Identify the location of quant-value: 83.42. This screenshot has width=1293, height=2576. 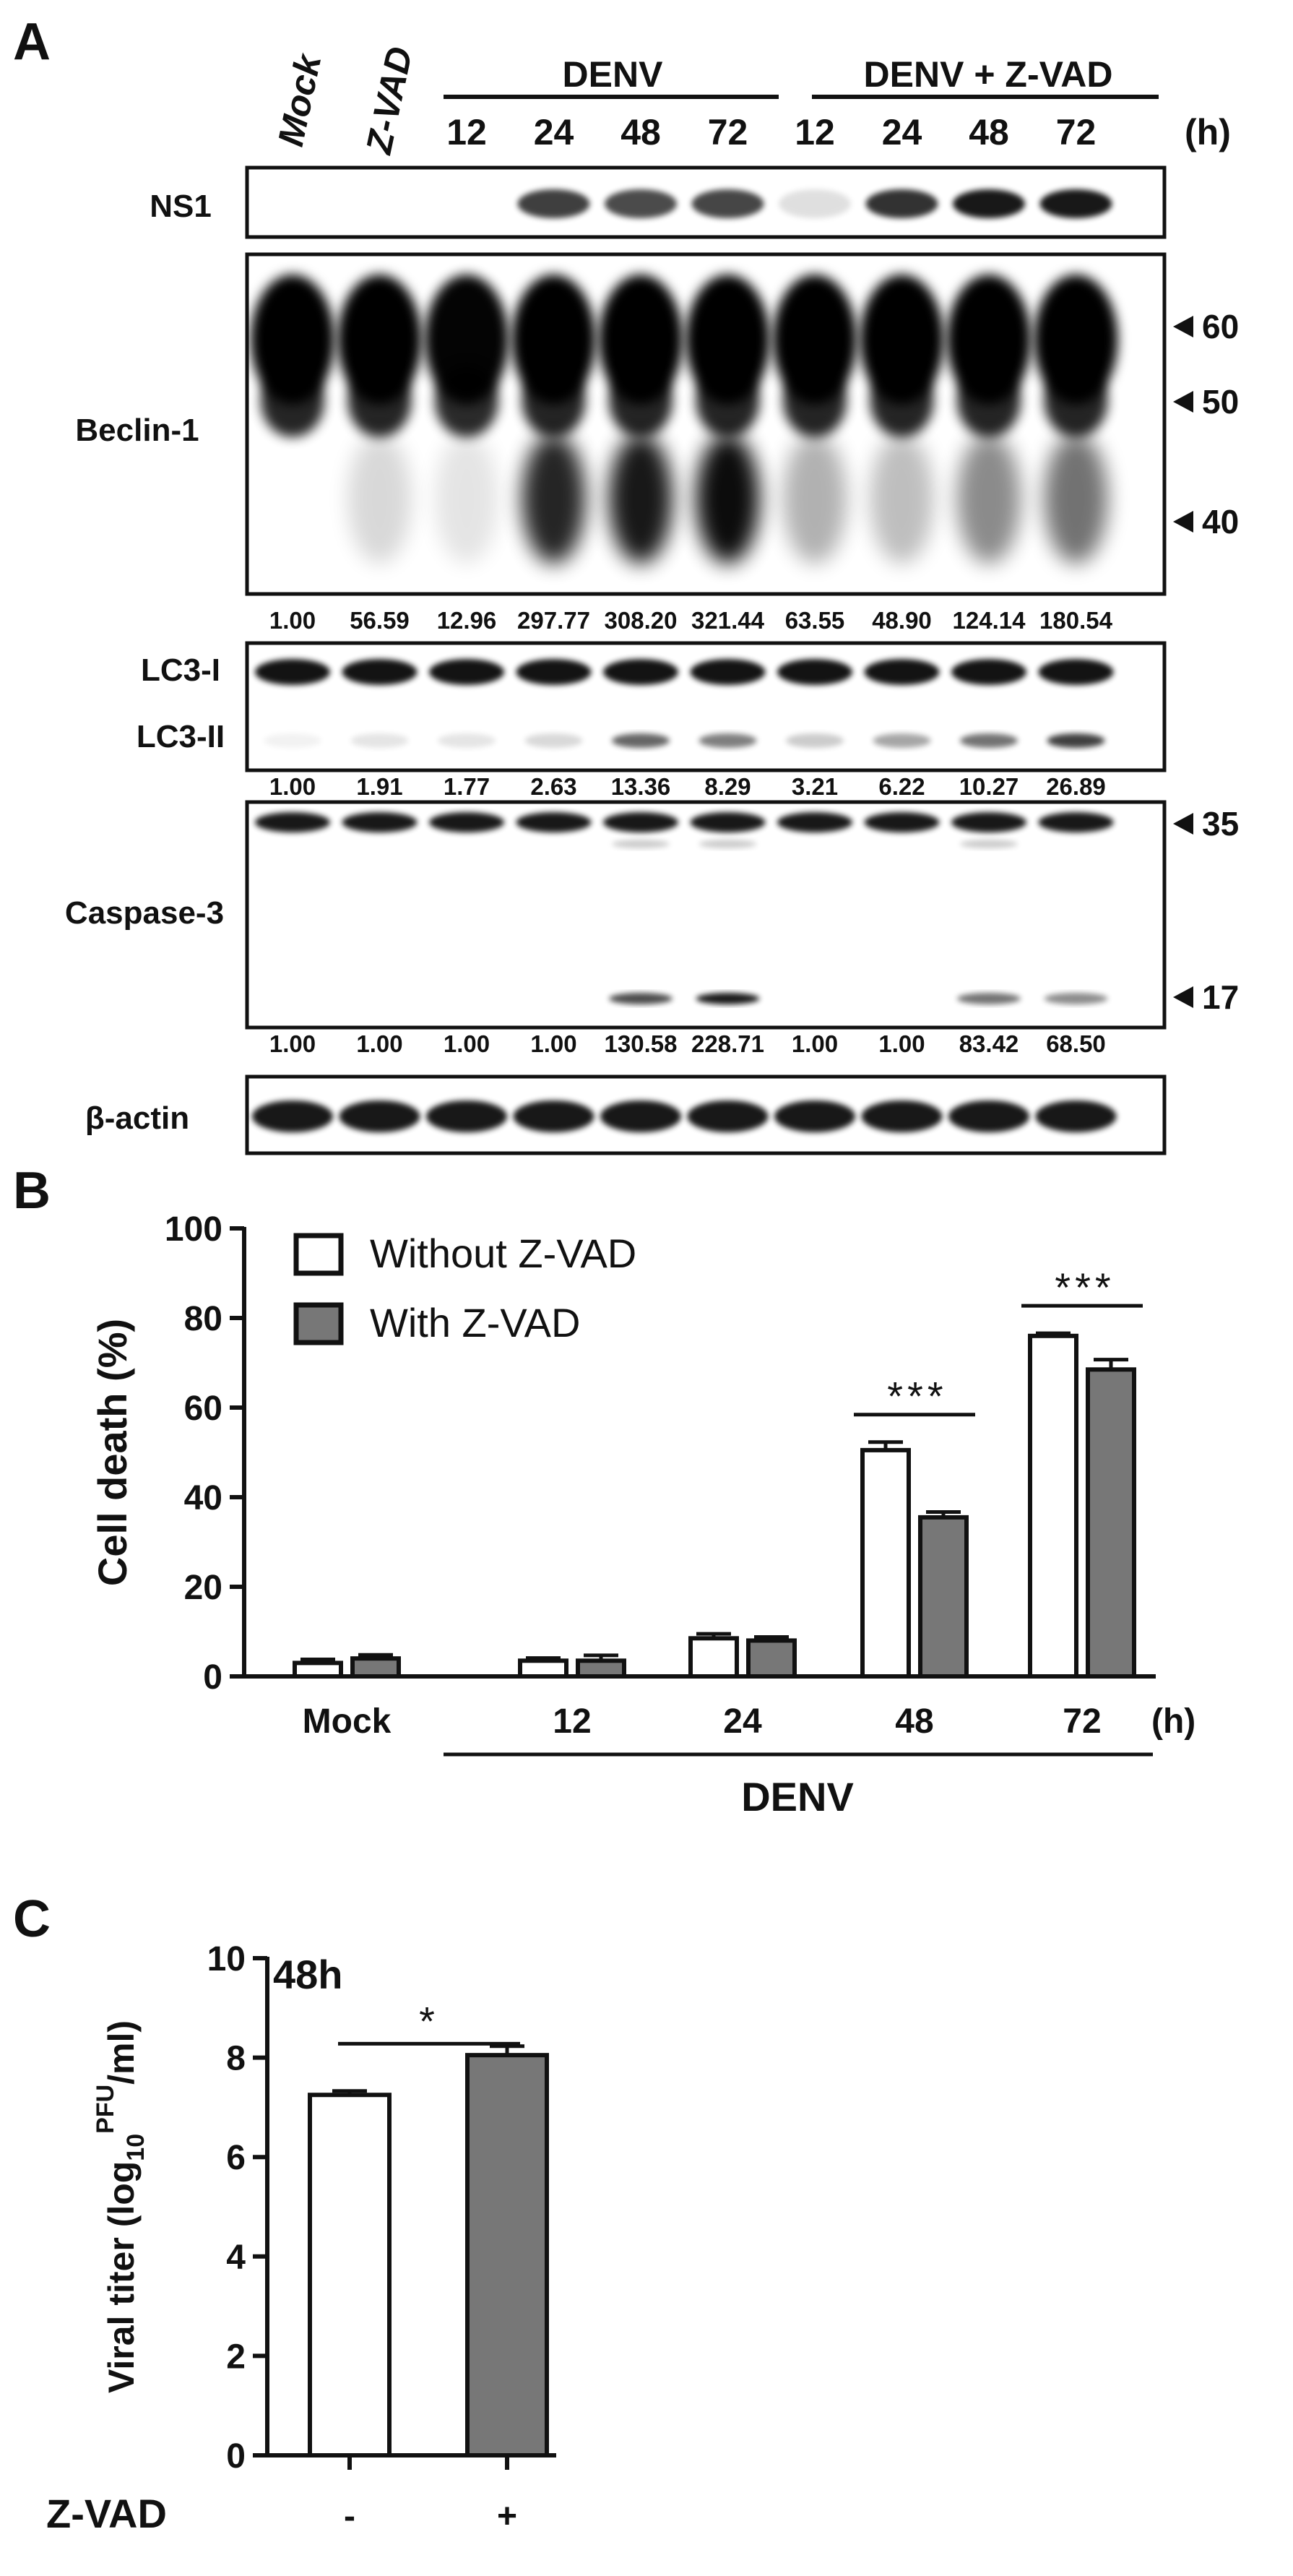
(989, 1043).